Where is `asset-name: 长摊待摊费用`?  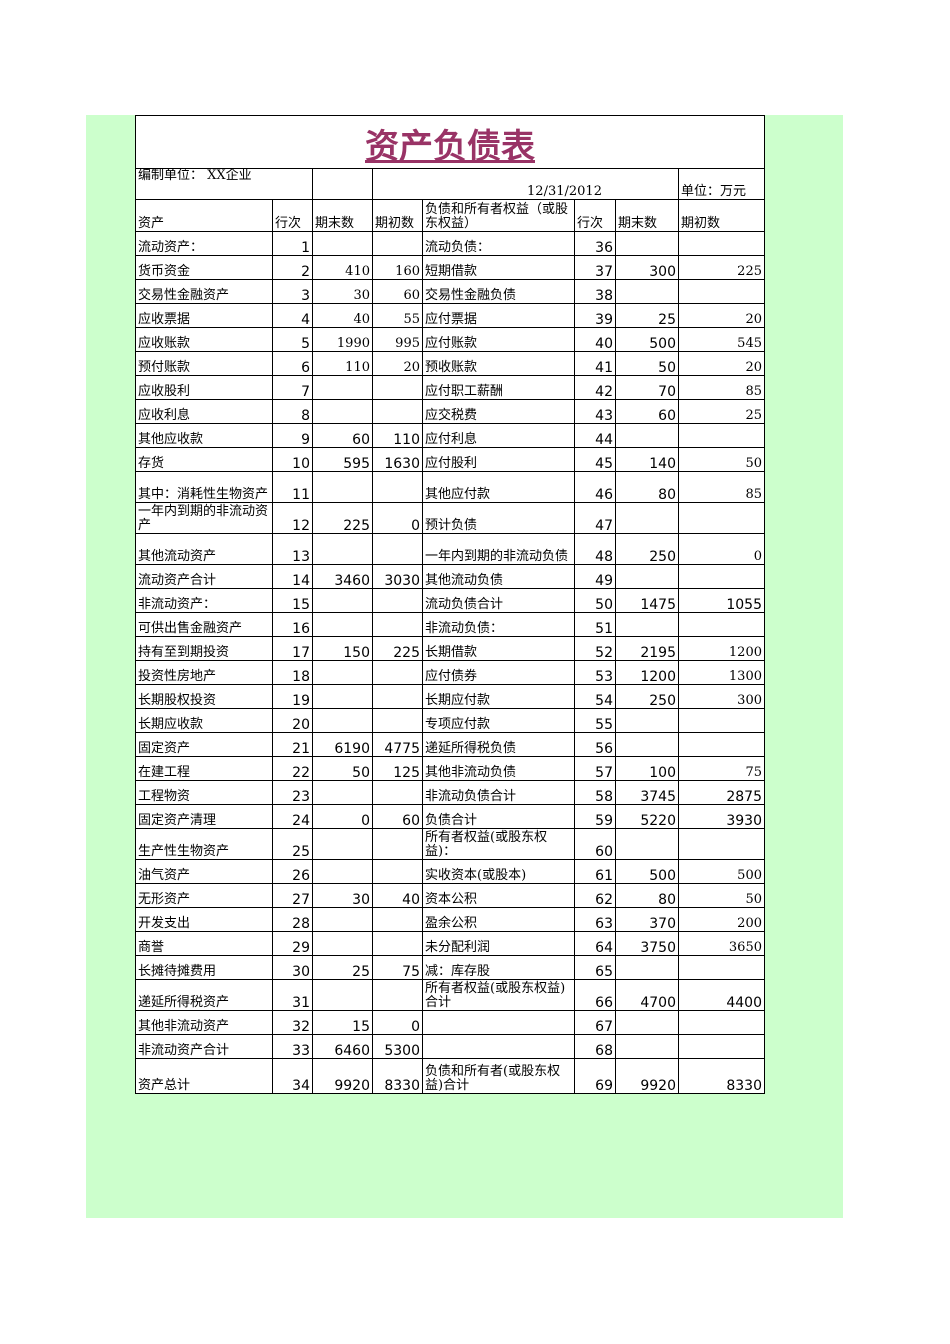 asset-name: 长摊待摊费用 is located at coordinates (204, 967).